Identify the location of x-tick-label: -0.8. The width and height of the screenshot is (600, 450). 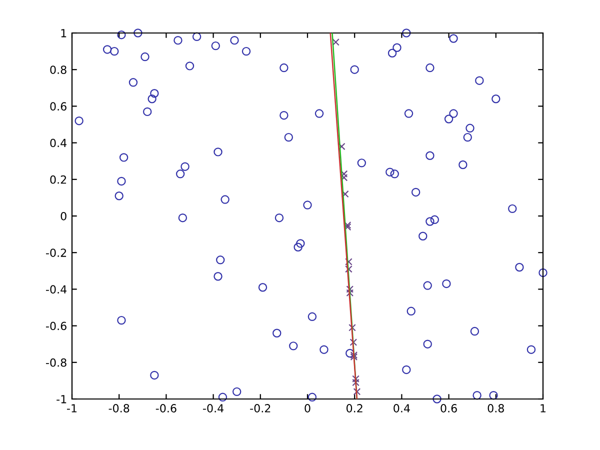
(119, 408).